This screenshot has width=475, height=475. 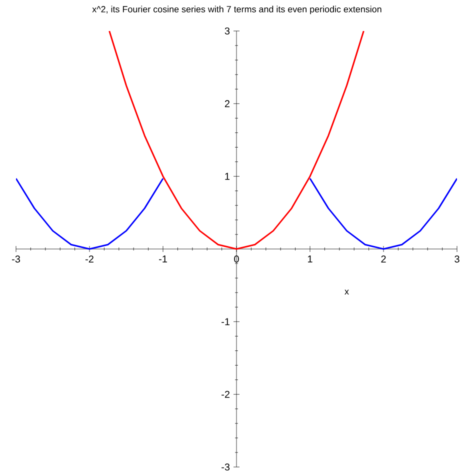 I want to click on x-axis-title: x, so click(x=346, y=292).